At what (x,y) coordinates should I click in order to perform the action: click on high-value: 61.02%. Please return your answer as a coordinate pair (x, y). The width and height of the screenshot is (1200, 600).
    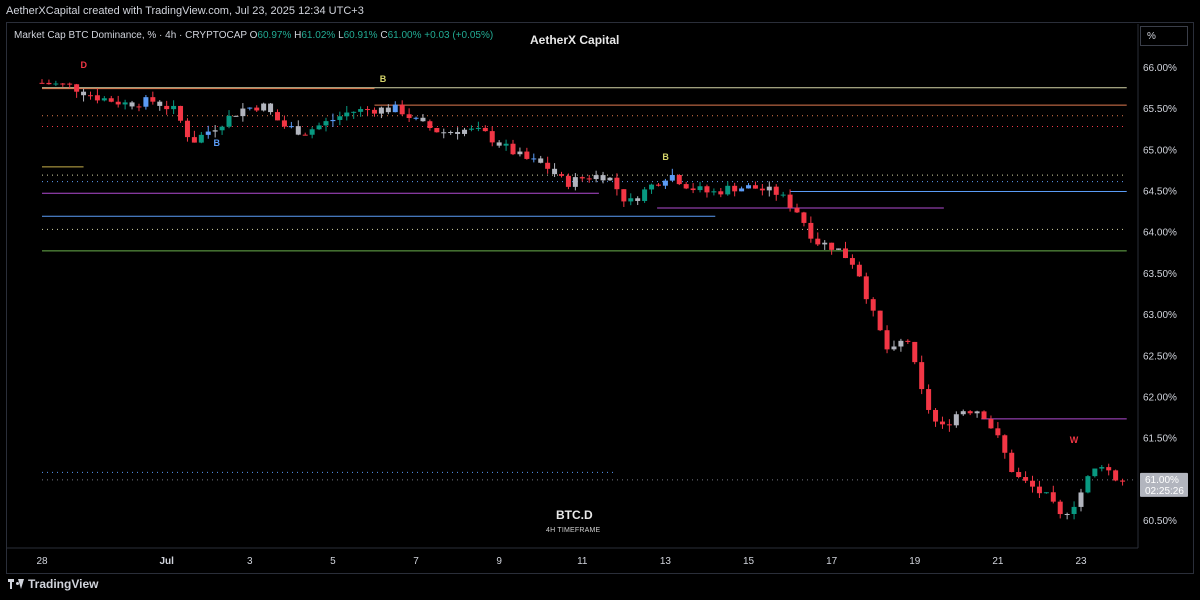
    Looking at the image, I should click on (318, 35).